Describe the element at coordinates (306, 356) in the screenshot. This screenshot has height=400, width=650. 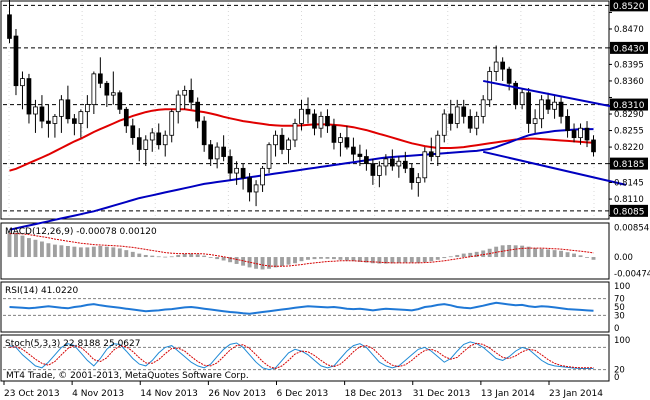
I see `stochastic-chart` at that location.